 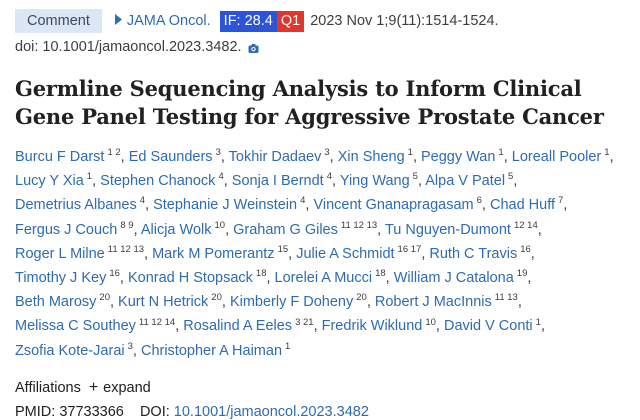 I want to click on author-name-link: Zsofia Kote-Jarai, so click(x=70, y=350).